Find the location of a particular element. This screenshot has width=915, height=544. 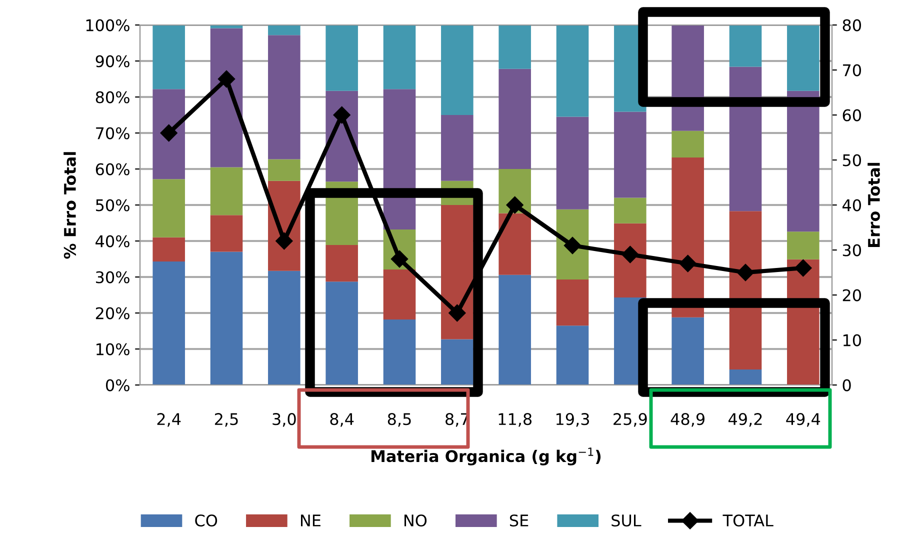

x-tick-label: 3,0 is located at coordinates (284, 420).